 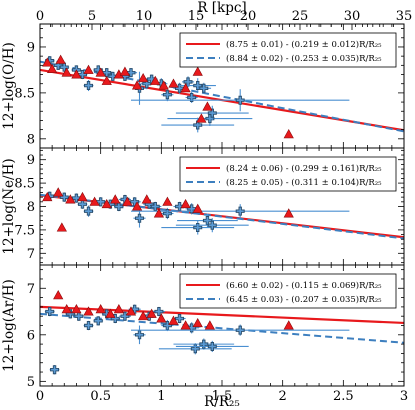 What do you see at coordinates (283, 396) in the screenshot?
I see `x-tick-label: 2` at bounding box center [283, 396].